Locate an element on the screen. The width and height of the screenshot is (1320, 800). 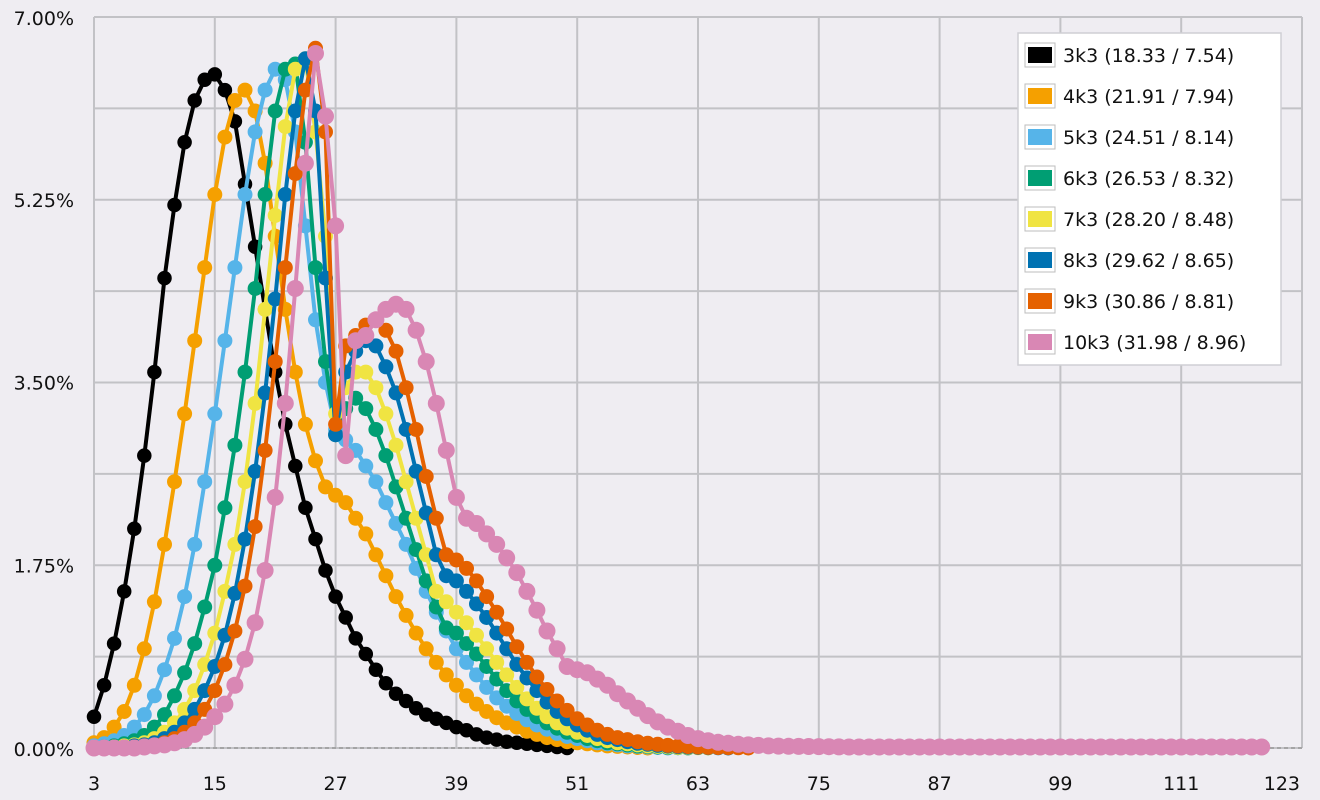
x-axis-ticks: 3 15 27 39 51 63 75 87 99 111 123 is located at coordinates (694, 784).